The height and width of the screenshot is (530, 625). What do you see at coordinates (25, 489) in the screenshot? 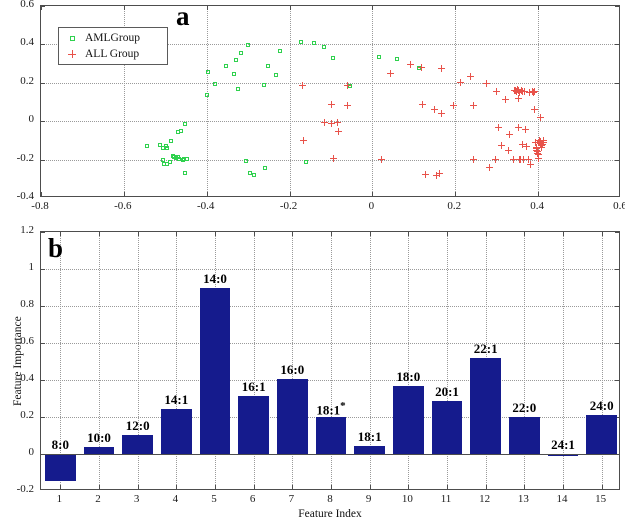
I see `y-tick-label: -0.2` at bounding box center [25, 489].